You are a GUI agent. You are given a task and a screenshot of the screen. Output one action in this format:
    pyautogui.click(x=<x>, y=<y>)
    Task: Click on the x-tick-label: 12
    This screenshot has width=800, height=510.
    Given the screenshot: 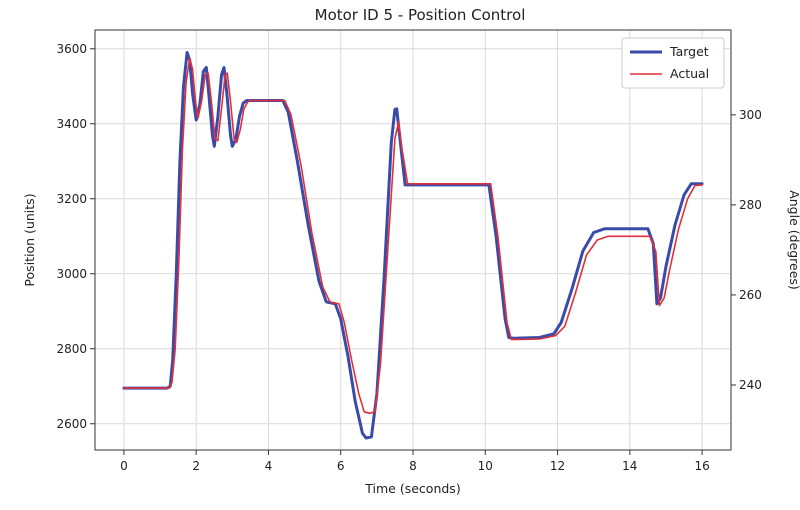 What is the action you would take?
    pyautogui.click(x=557, y=466)
    